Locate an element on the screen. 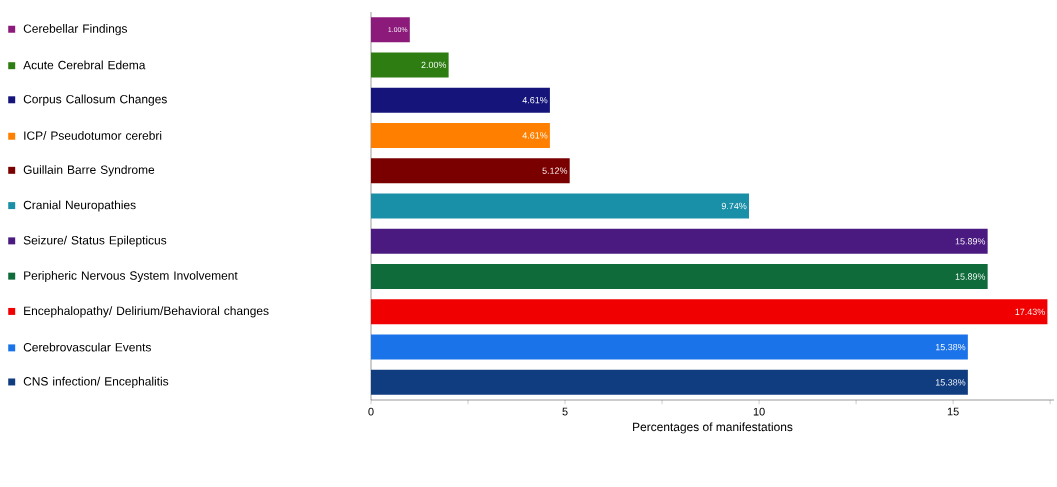 Image resolution: width=1057 pixels, height=487 pixels. data-label: 2.00% is located at coordinates (434, 65).